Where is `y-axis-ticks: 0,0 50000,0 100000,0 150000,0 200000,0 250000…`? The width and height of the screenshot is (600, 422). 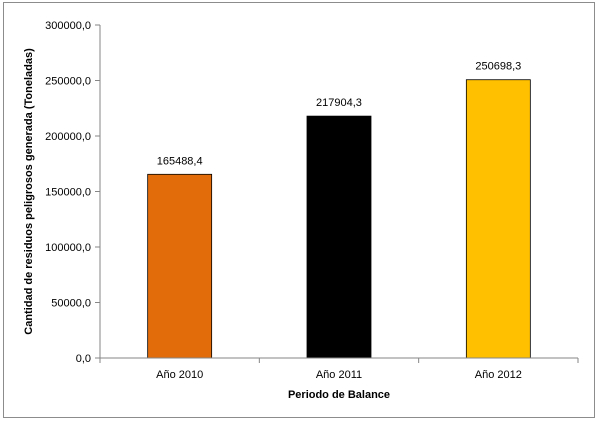 y-axis-ticks: 0,0 50000,0 100000,0 150000,0 200000,0 250000… is located at coordinates (72, 192).